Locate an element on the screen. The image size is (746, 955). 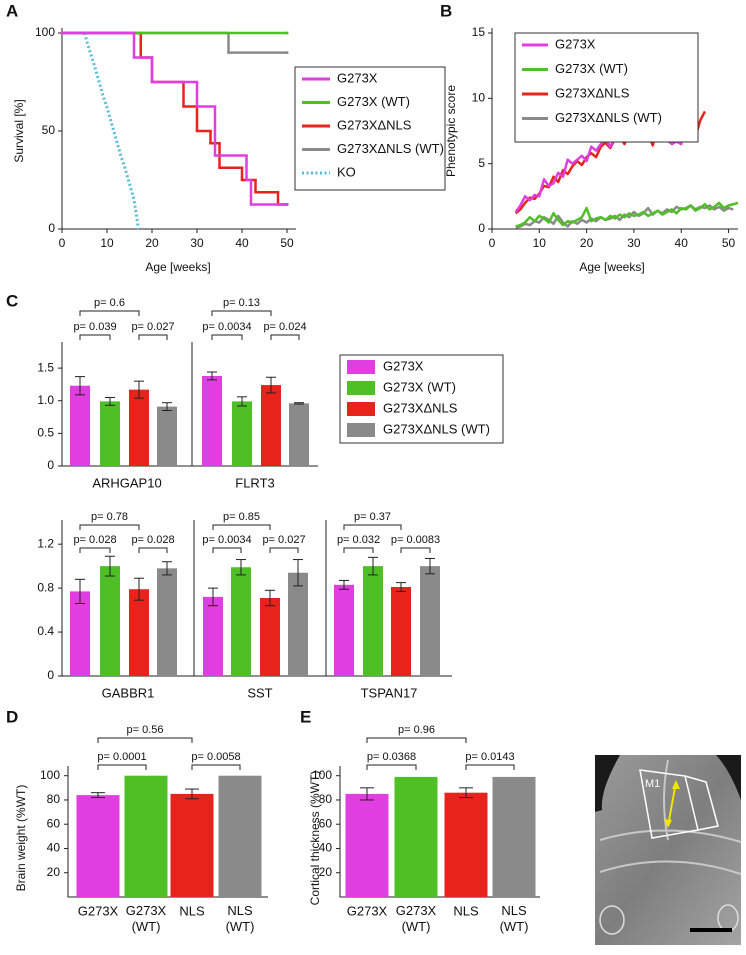
axis-line is located at coordinates (178, 129).